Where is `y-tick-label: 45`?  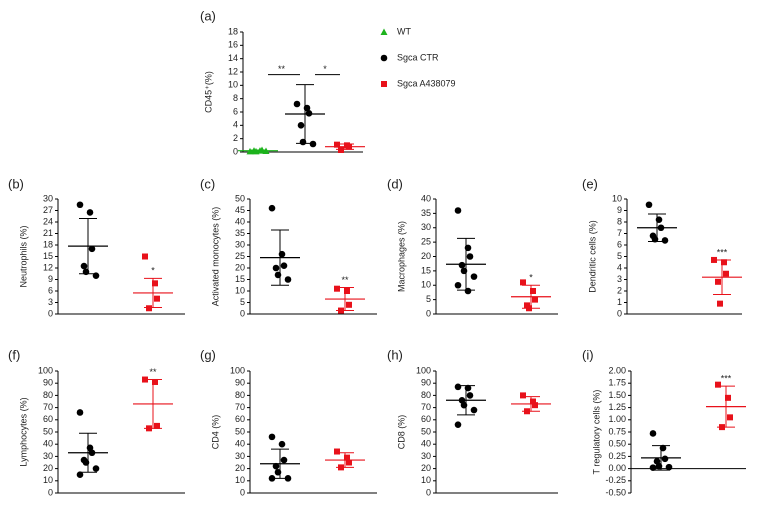
y-tick-label: 45 is located at coordinates (240, 210).